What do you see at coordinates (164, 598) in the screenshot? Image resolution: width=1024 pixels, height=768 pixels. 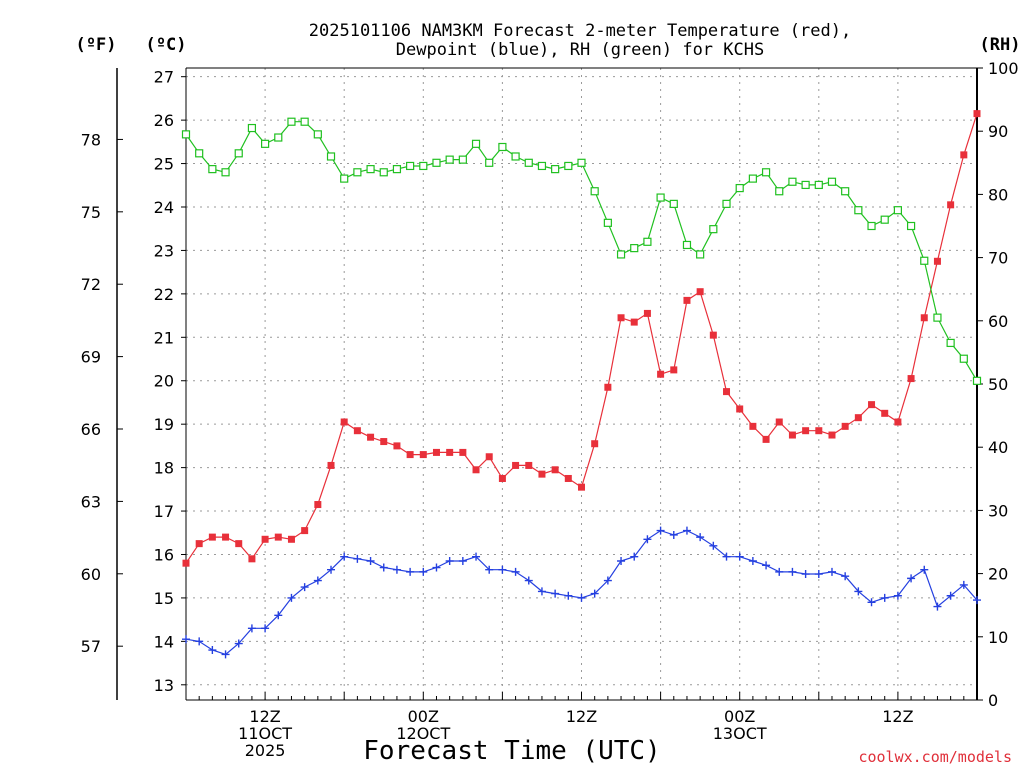 I see `celsius-tick-label: 15` at bounding box center [164, 598].